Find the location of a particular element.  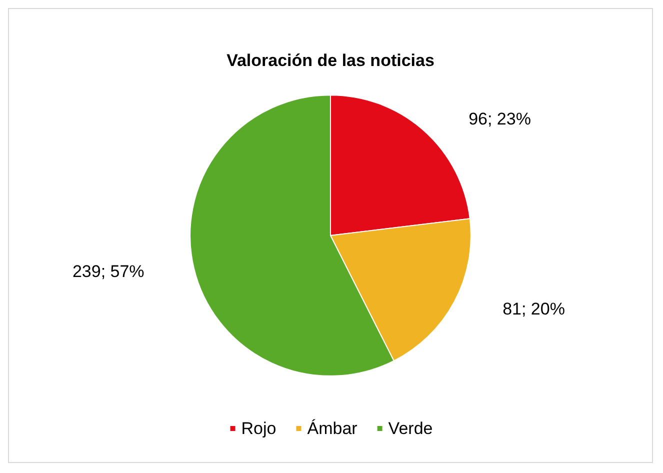

data-label: 81; 20% is located at coordinates (533, 308).